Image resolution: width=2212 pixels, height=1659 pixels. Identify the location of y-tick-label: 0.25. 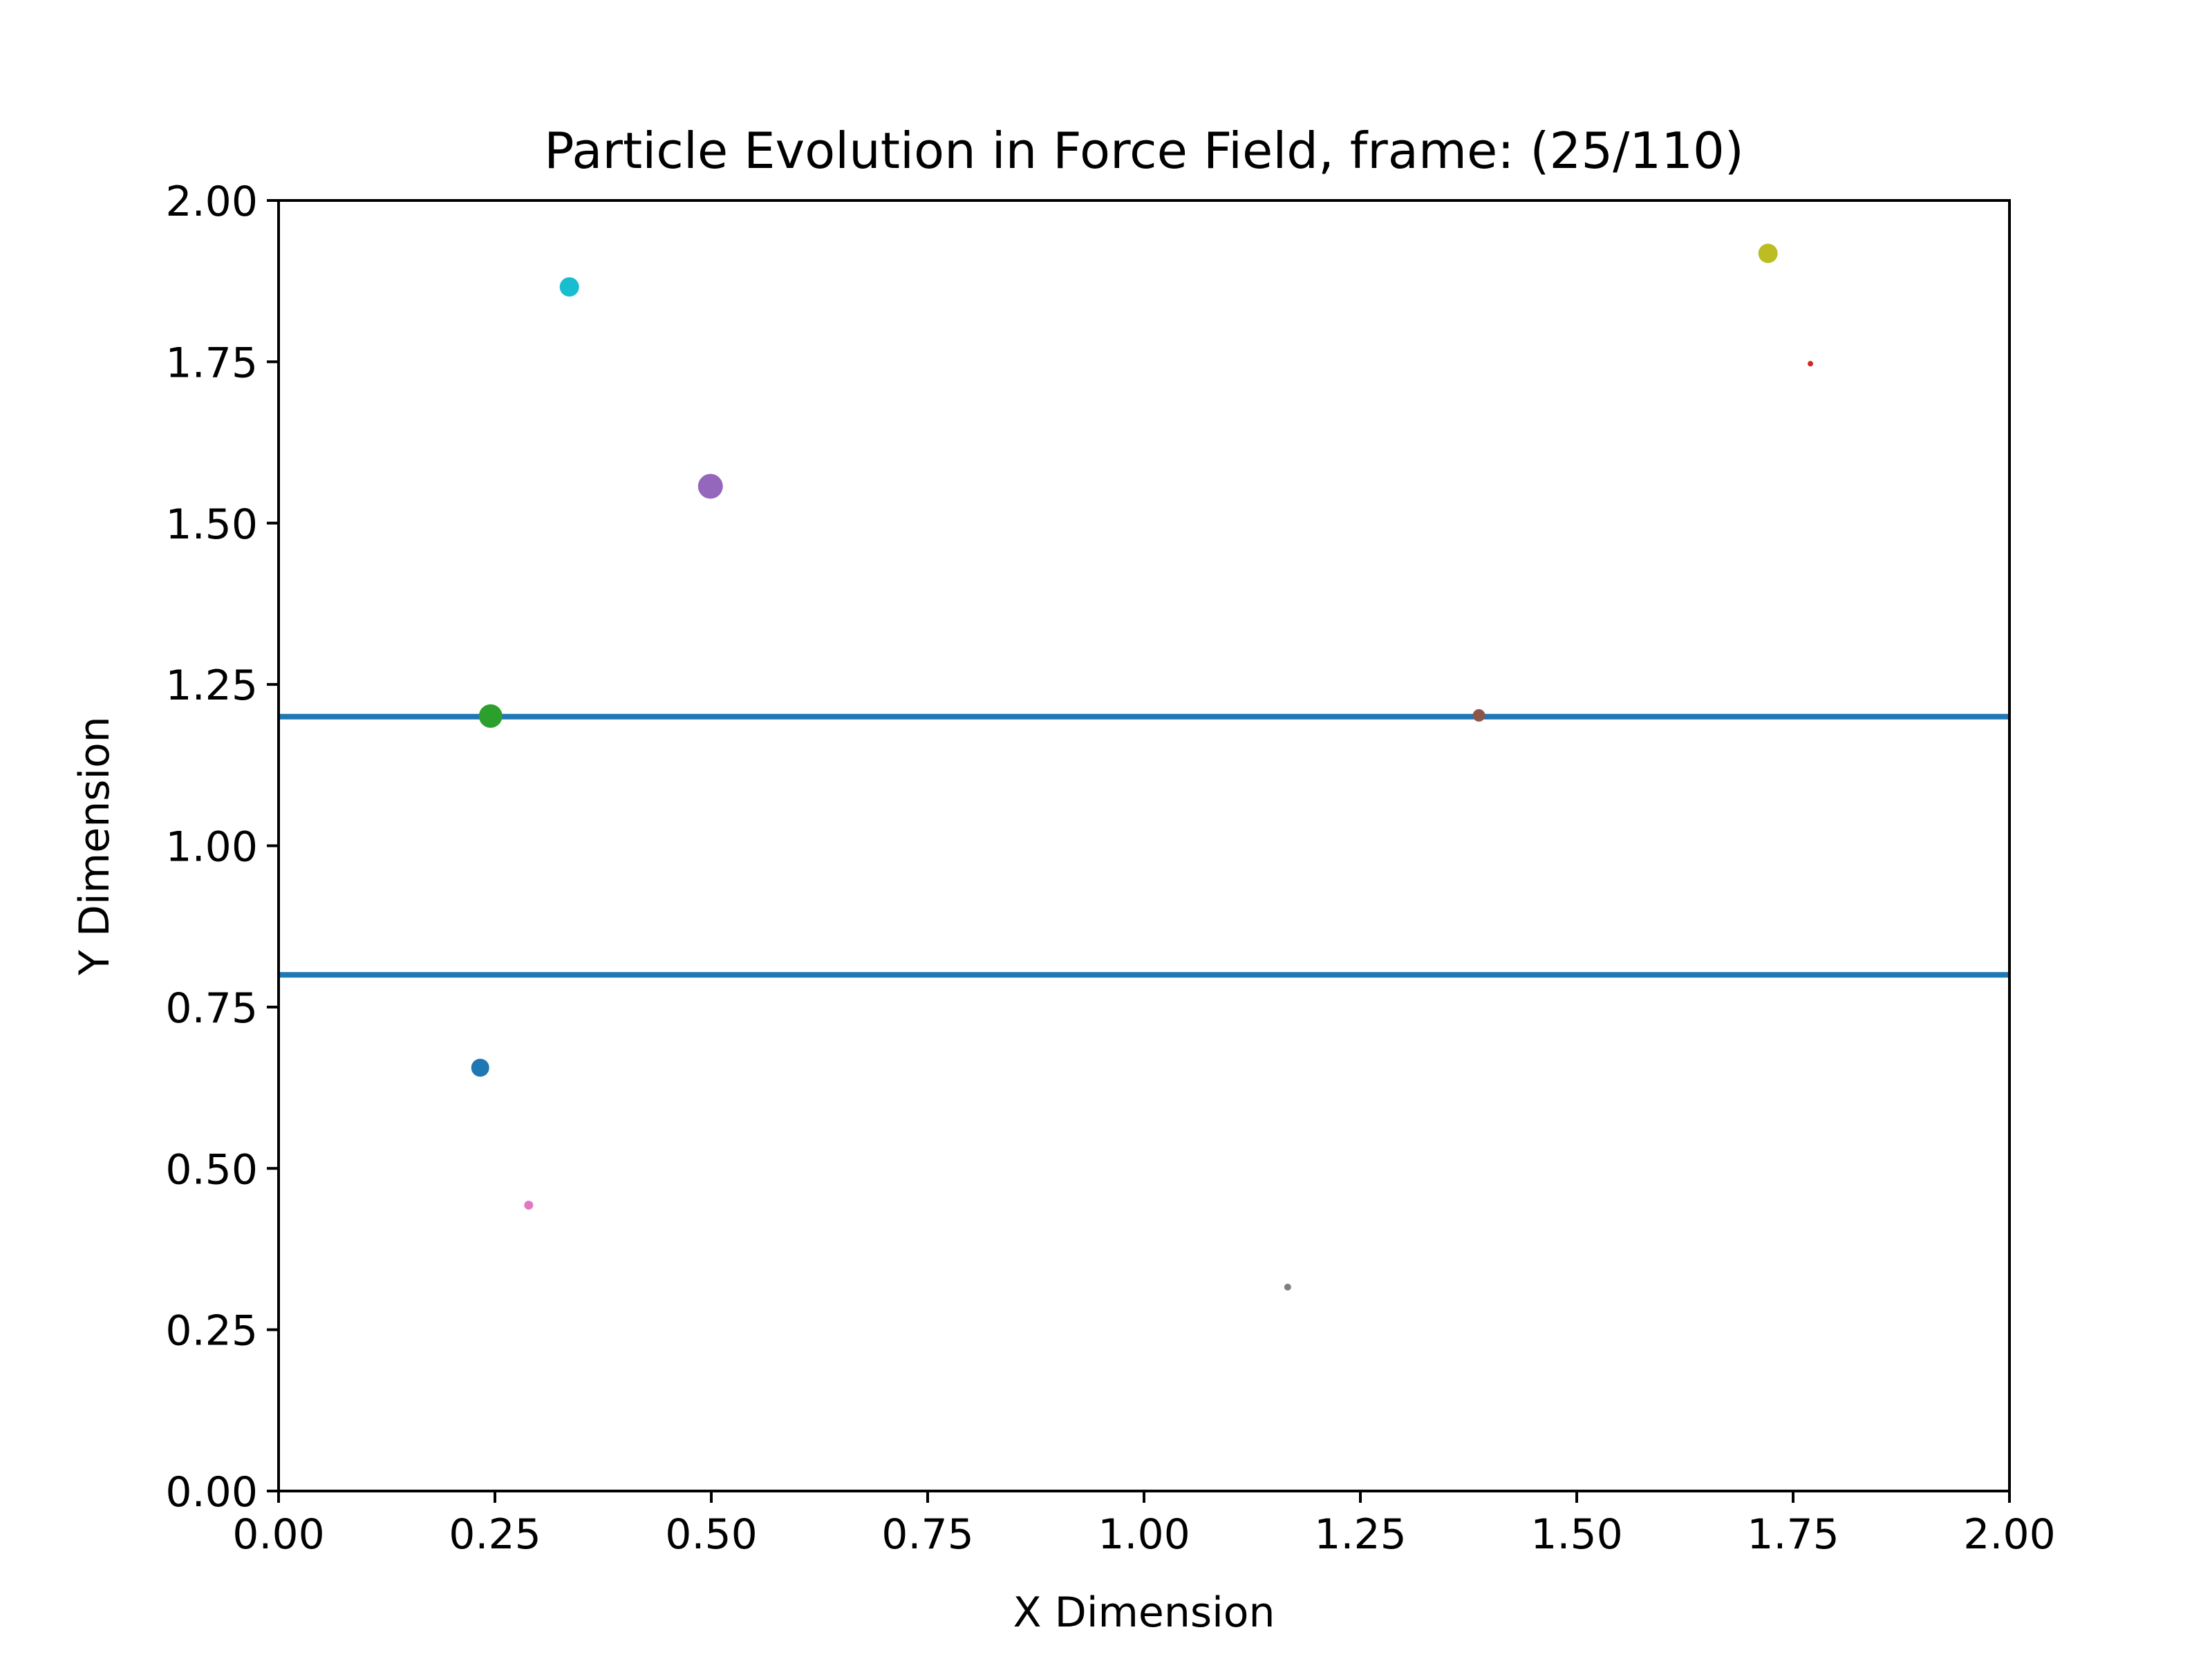
(211, 1331).